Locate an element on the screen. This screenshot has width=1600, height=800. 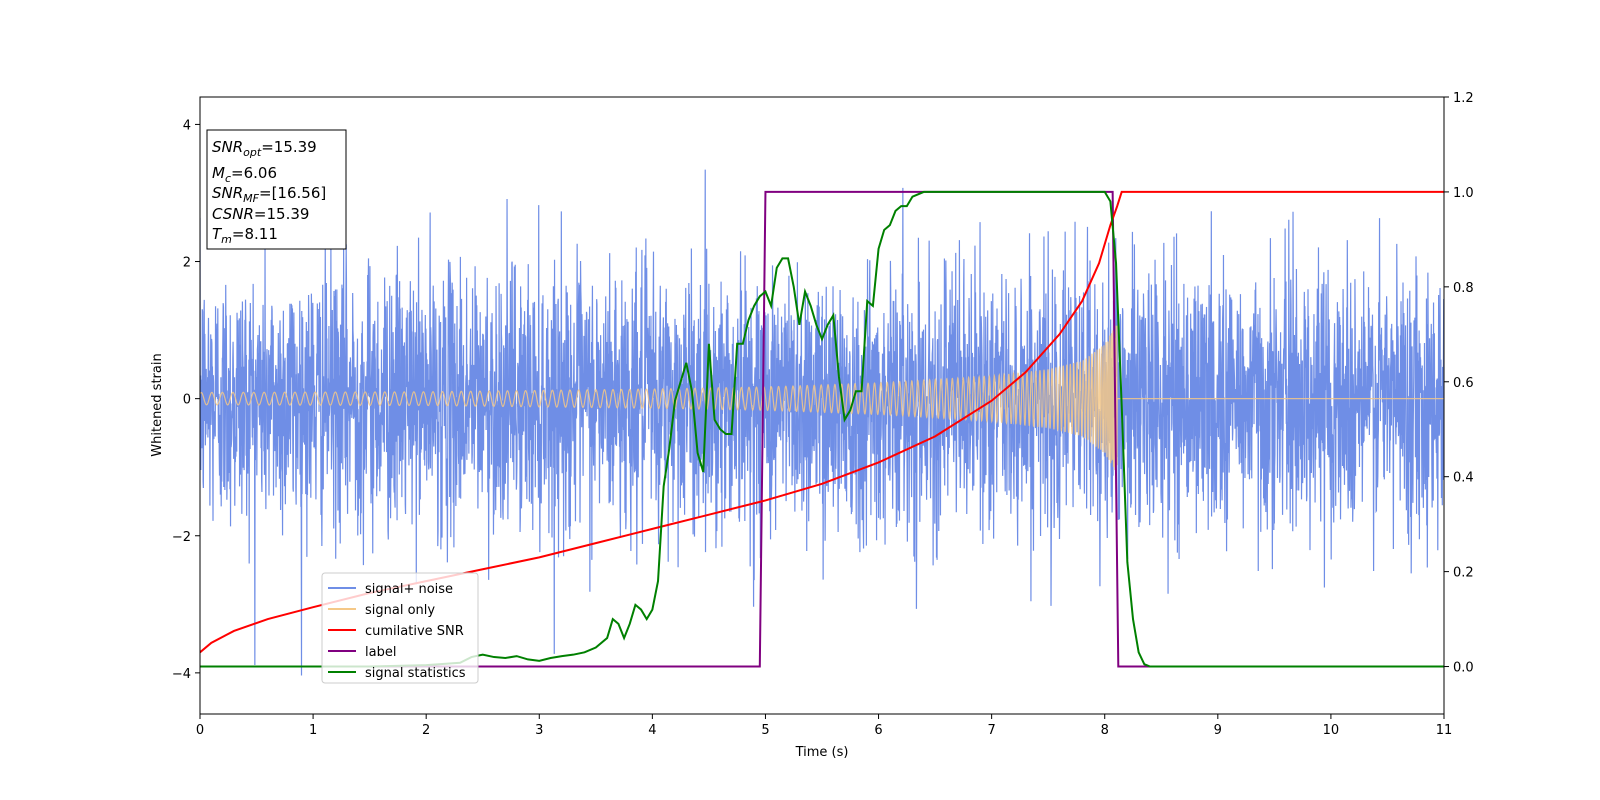
x-axis-label: Time (s) is located at coordinates (822, 752).